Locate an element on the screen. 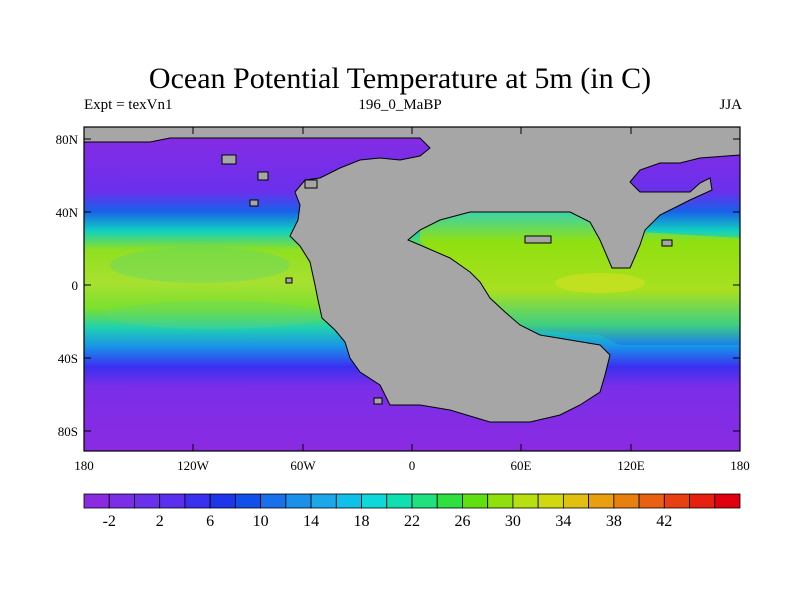  lon-tick-label: 120E is located at coordinates (631, 465).